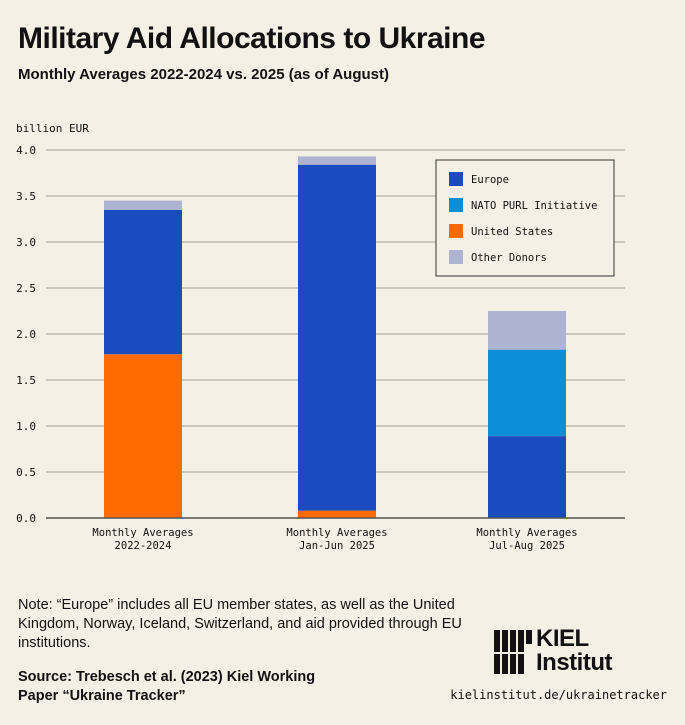 The image size is (685, 725). I want to click on source-url: kielinstitut.de/ukrainetracker, so click(558, 695).